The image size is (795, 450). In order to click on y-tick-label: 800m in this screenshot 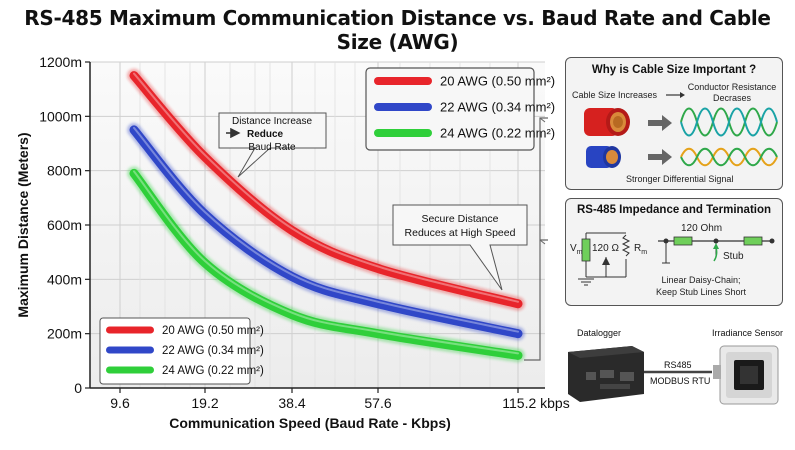, I will do `click(64, 171)`.